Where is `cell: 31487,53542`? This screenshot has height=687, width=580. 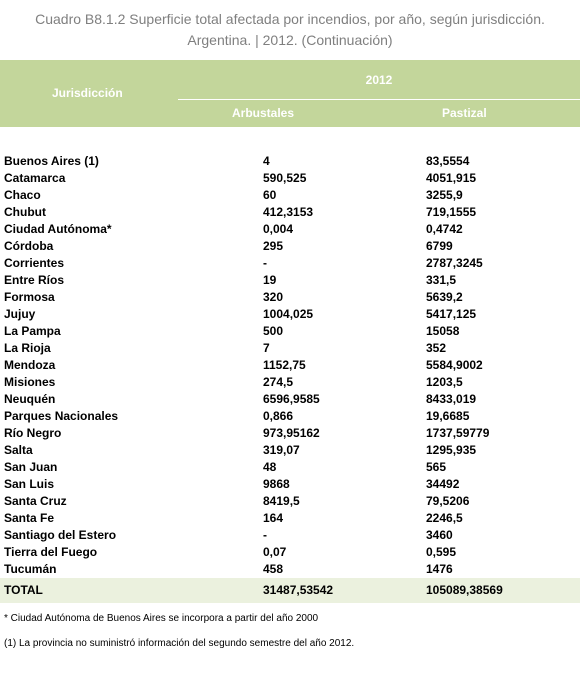 cell: 31487,53542 is located at coordinates (298, 590).